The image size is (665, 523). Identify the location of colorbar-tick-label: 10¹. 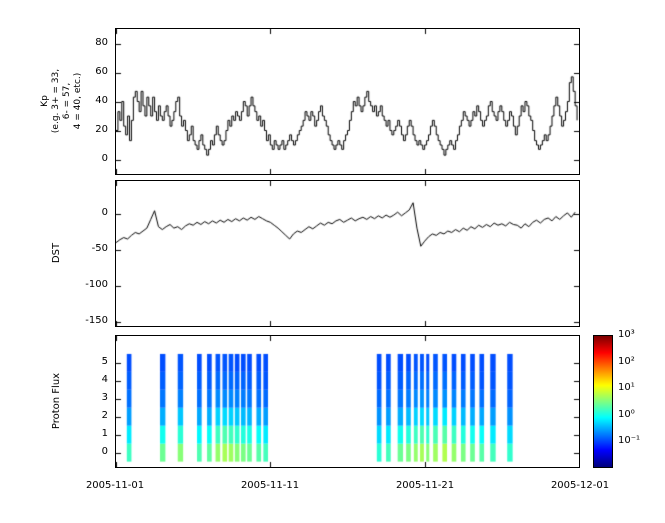
(626, 388).